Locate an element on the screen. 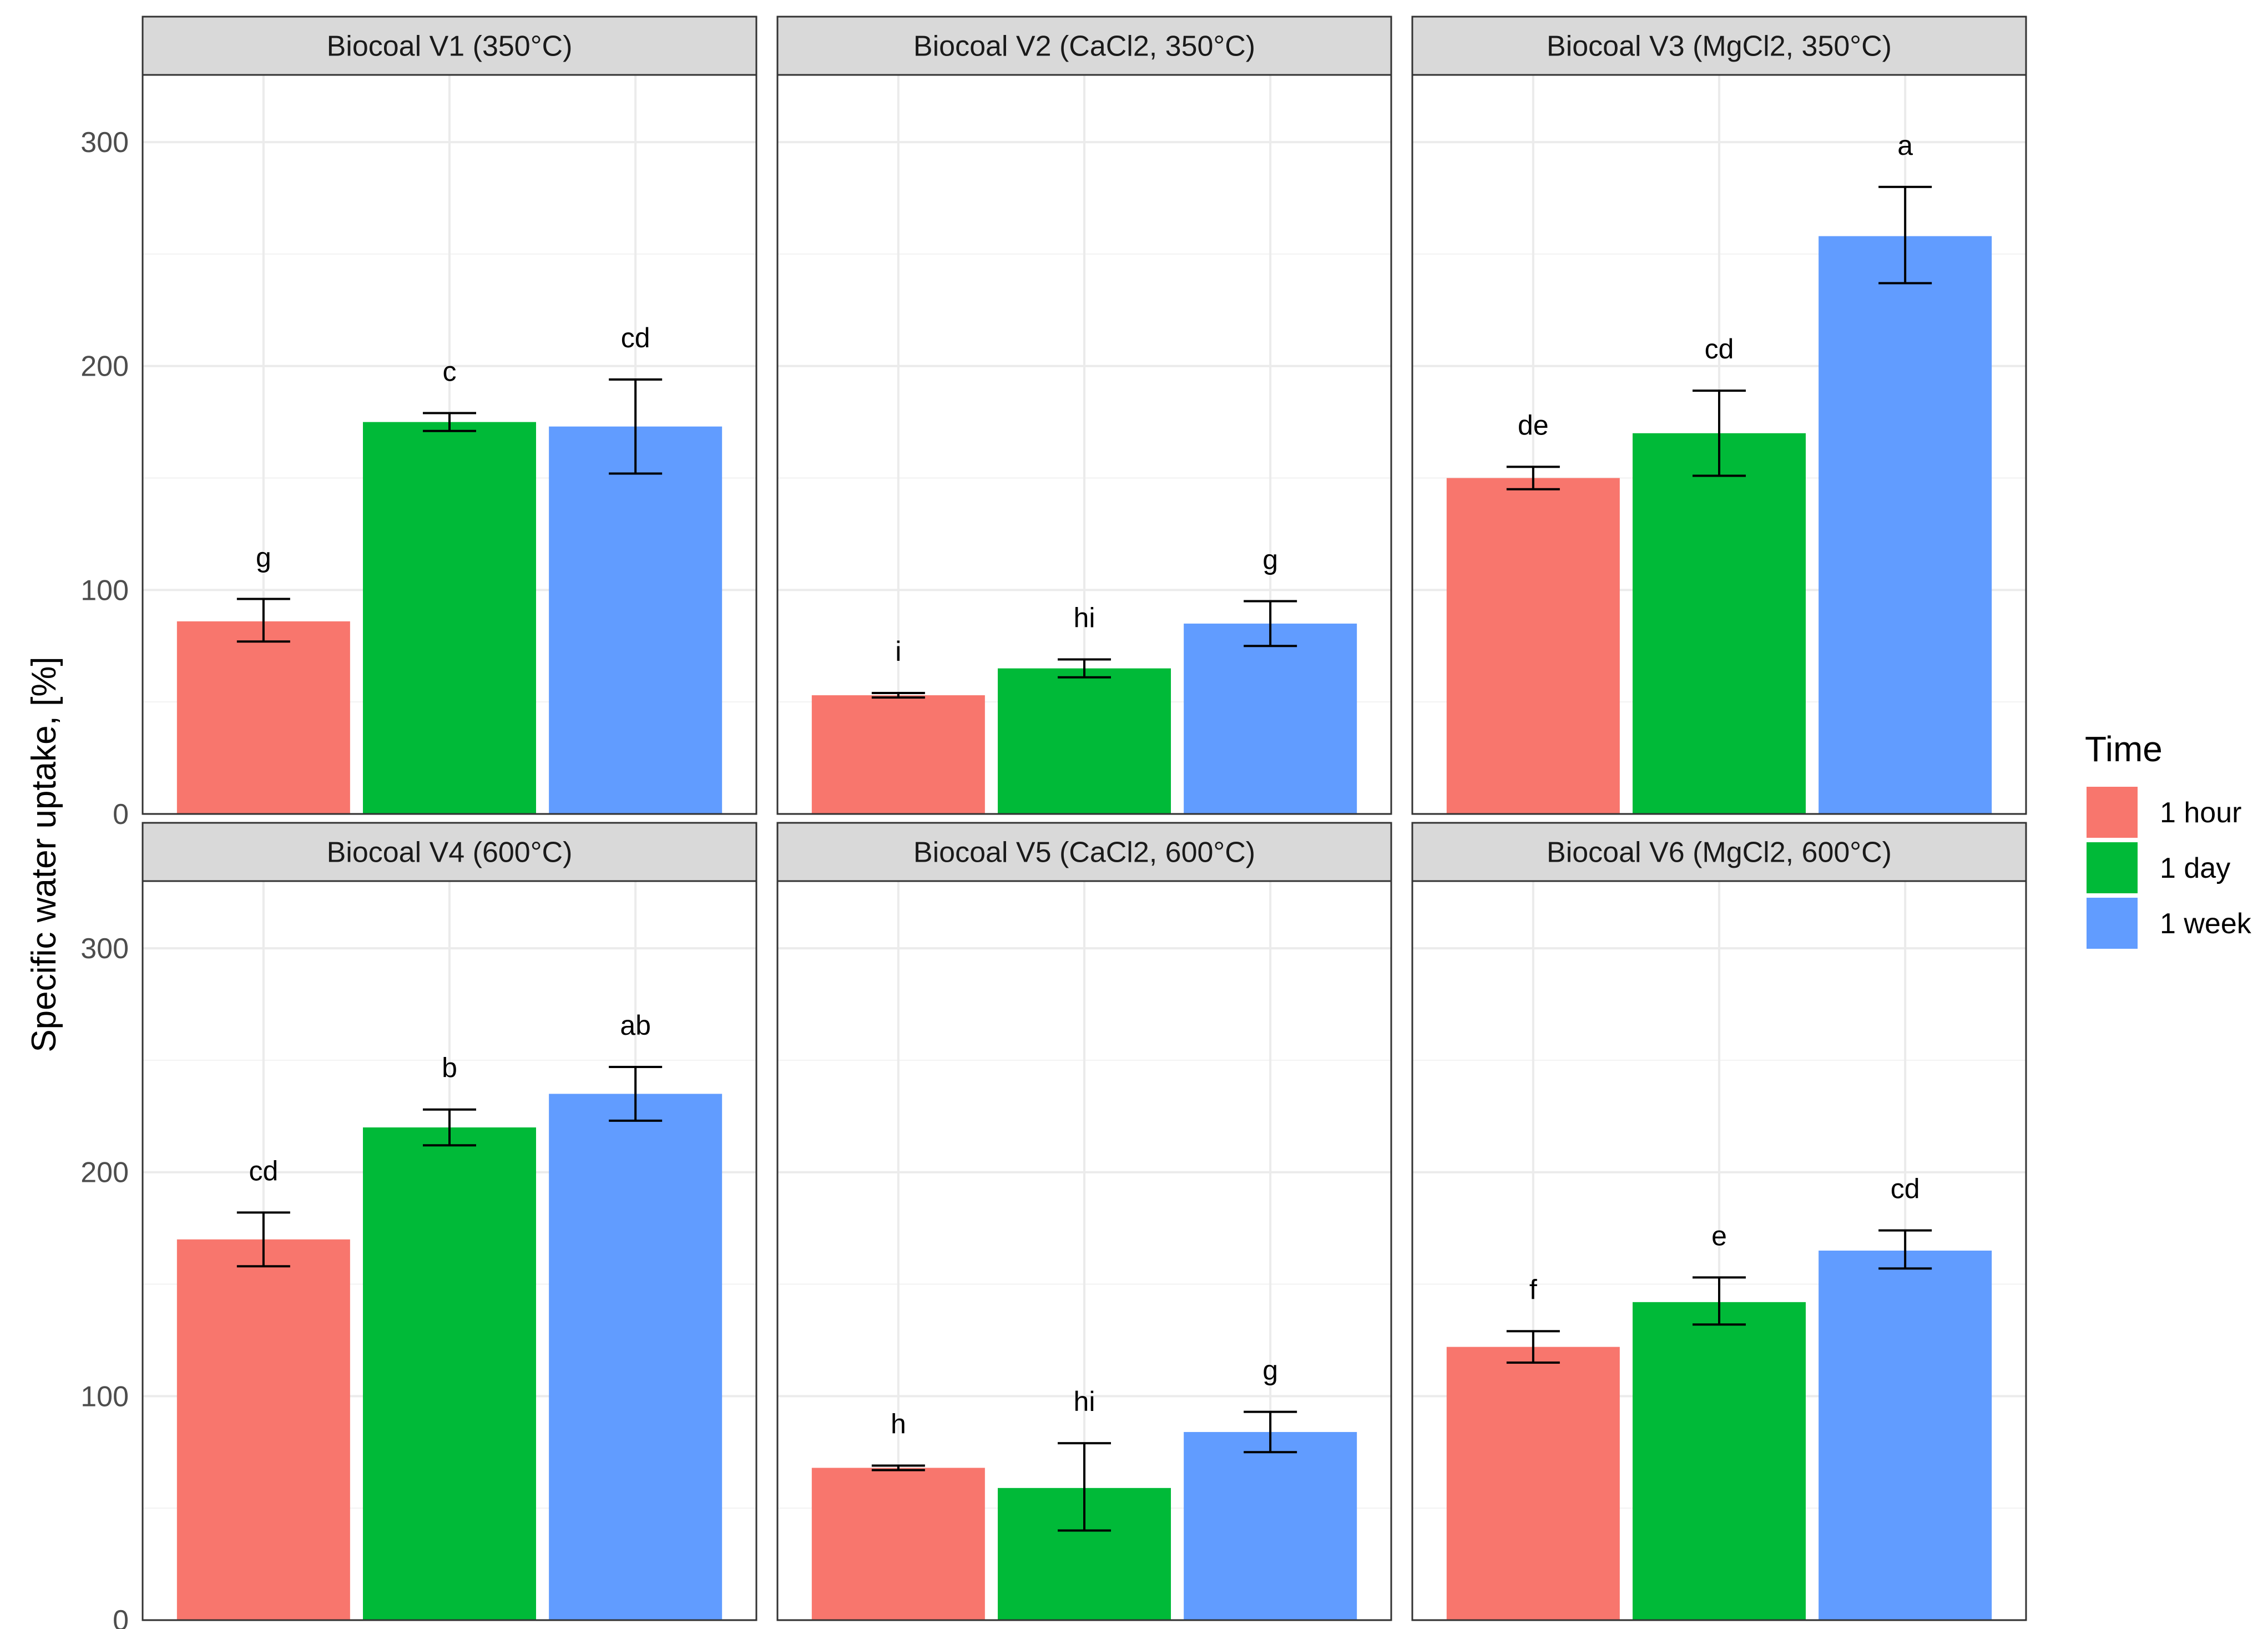 Image resolution: width=2268 pixels, height=1629 pixels. facet-title: Biocoal V1 (350°C) is located at coordinates (450, 47).